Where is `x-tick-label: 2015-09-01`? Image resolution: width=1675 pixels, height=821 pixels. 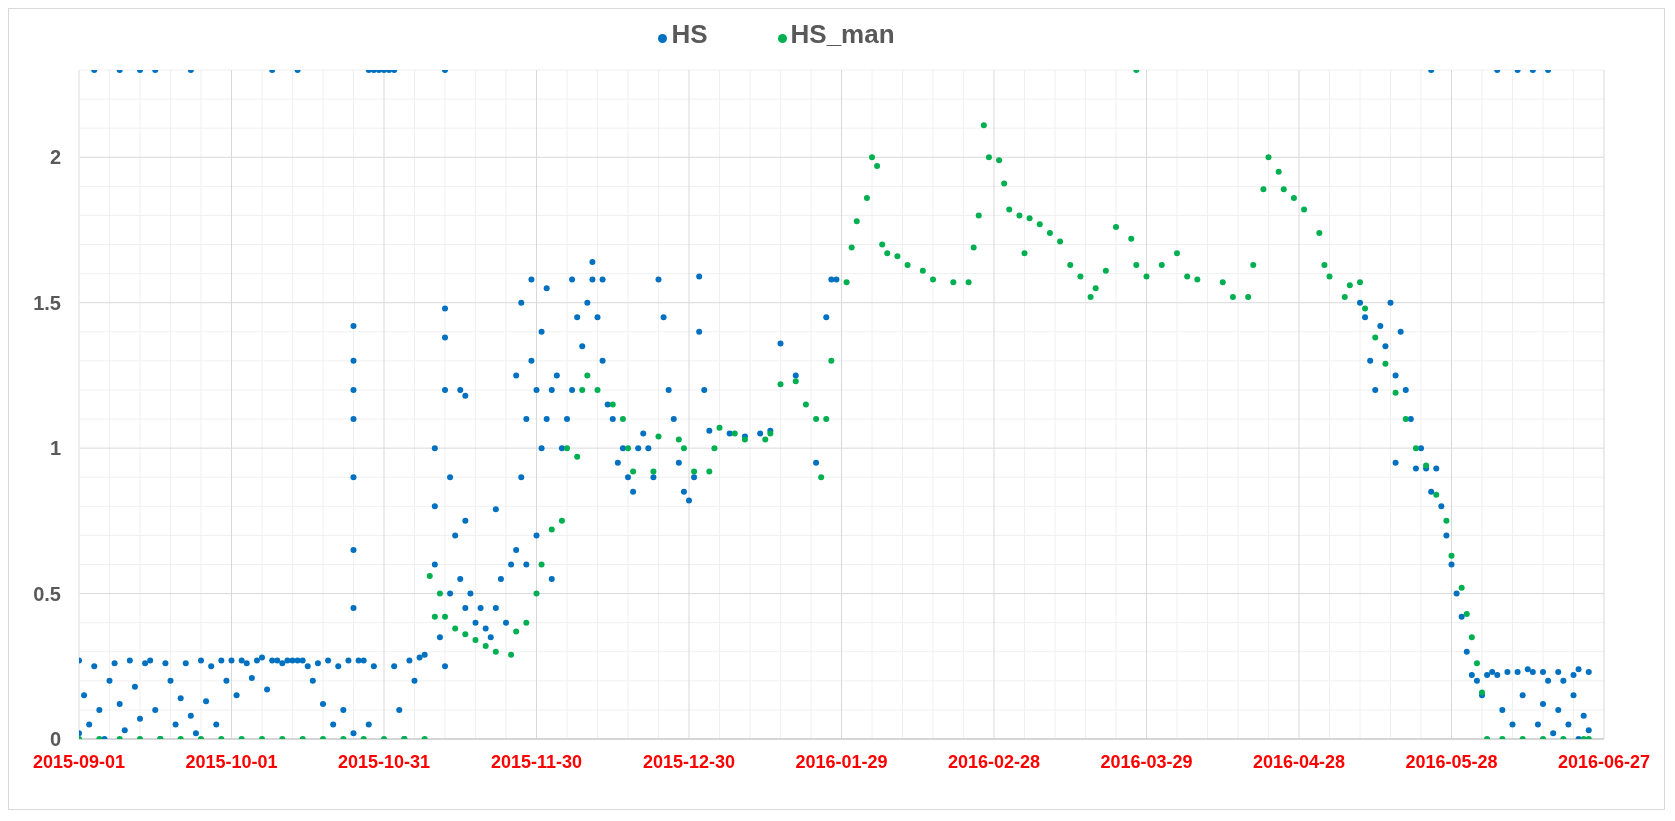 x-tick-label: 2015-09-01 is located at coordinates (79, 761).